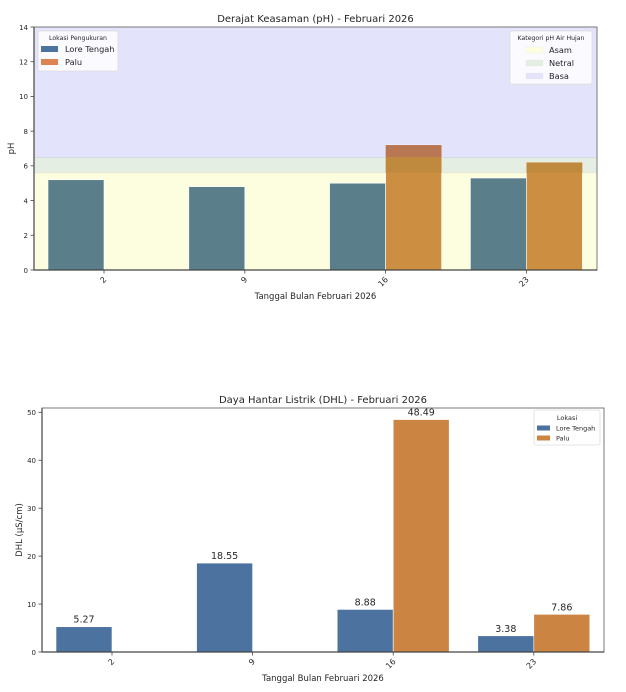  What do you see at coordinates (31, 557) in the screenshot?
I see `y-tick-label: 20` at bounding box center [31, 557].